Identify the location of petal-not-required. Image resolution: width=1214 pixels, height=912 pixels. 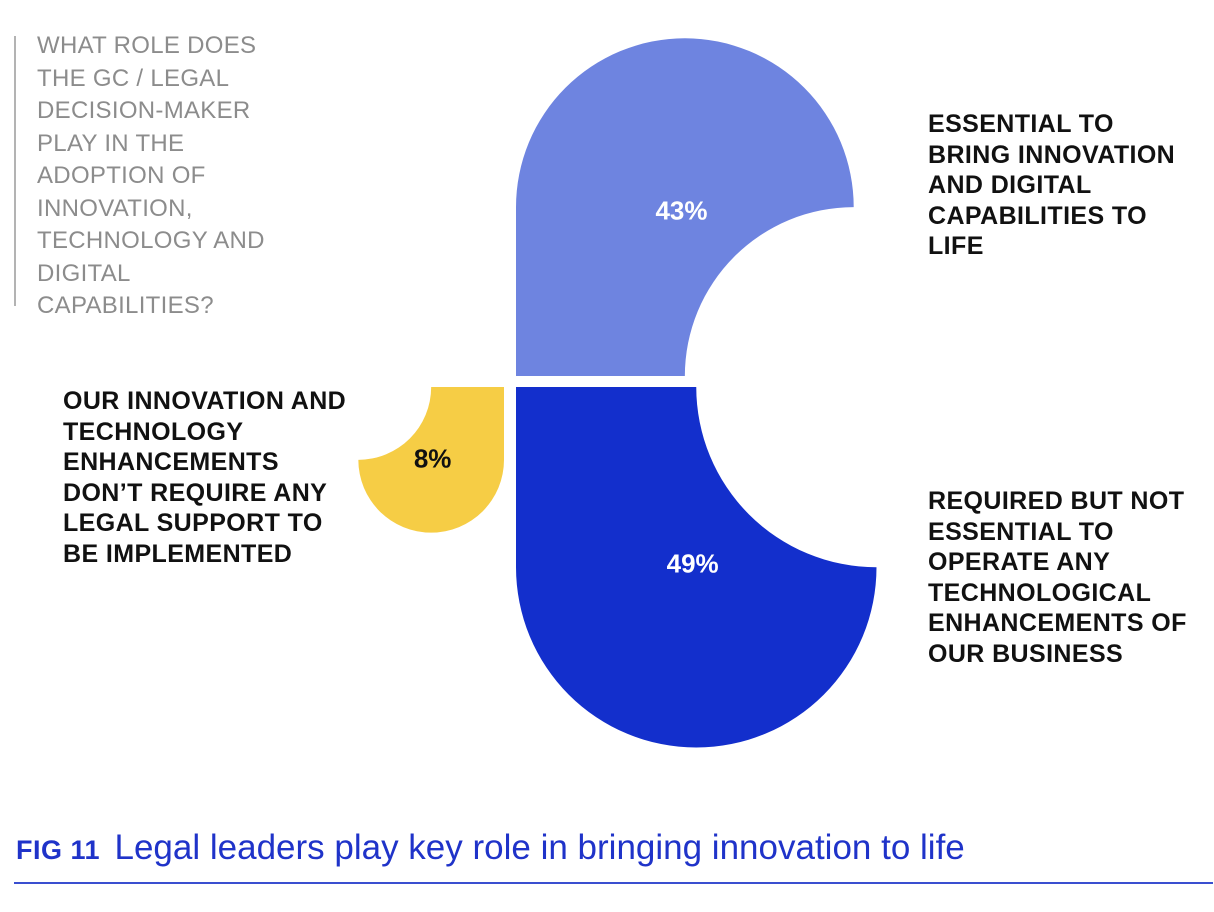
(431, 460).